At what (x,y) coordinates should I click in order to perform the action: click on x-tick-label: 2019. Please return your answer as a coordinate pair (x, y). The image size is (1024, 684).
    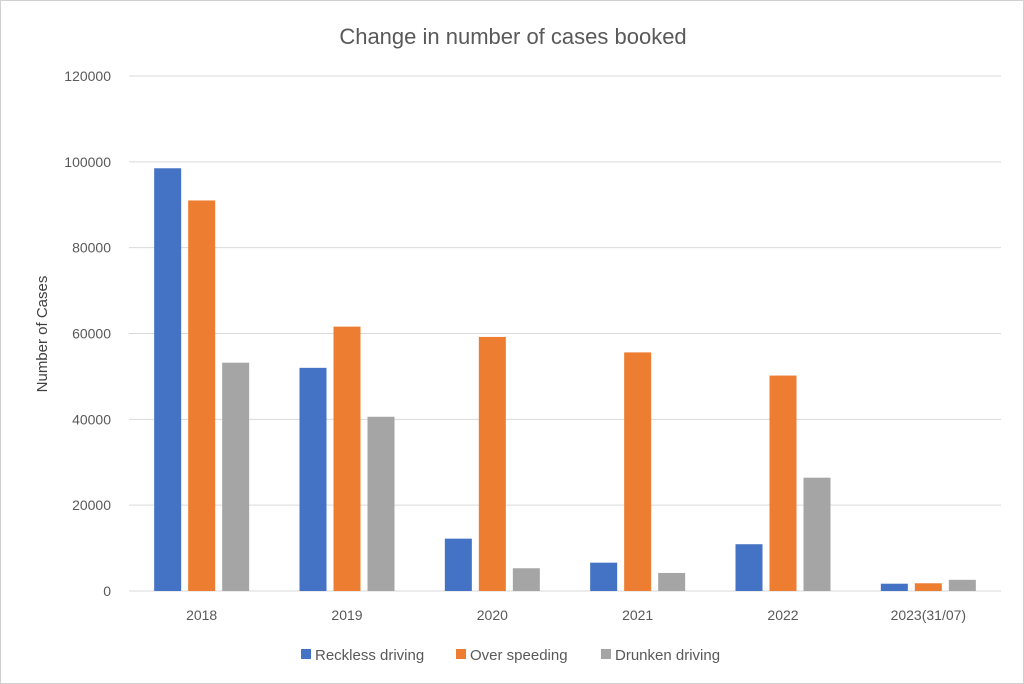
    Looking at the image, I should click on (346, 615).